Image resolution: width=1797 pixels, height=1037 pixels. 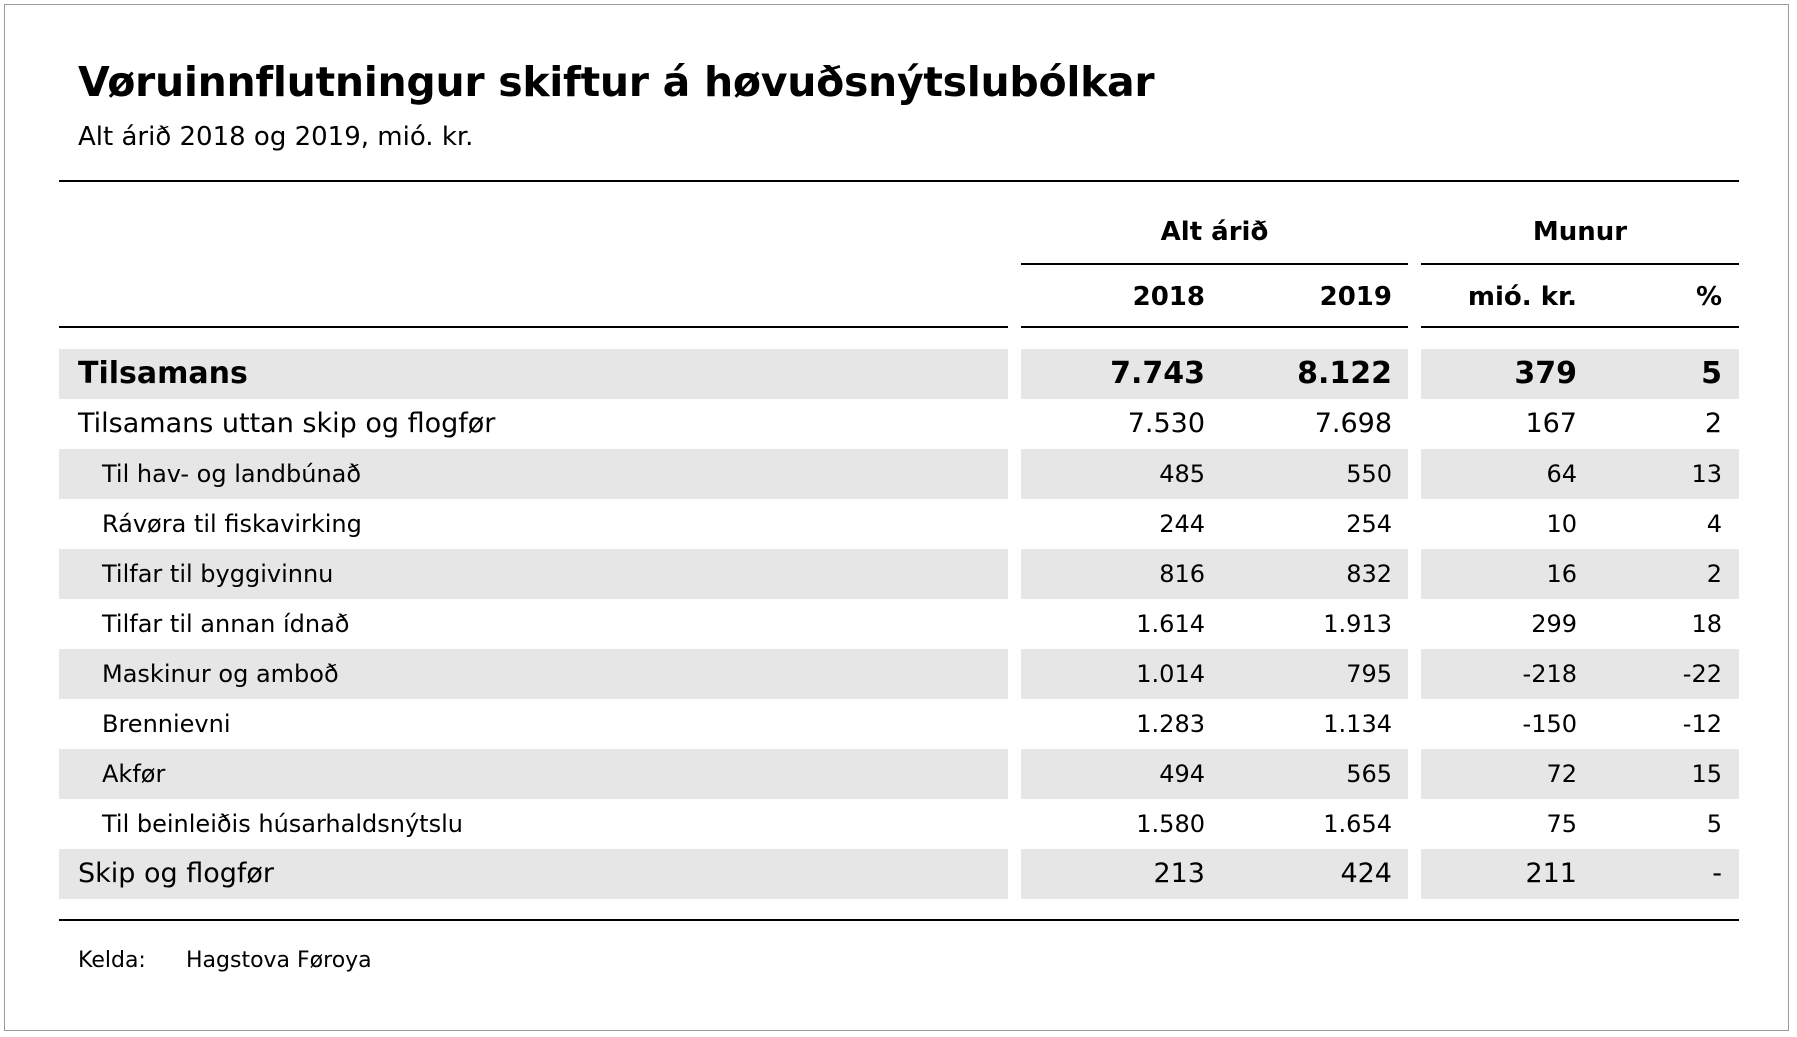 What do you see at coordinates (898, 624) in the screenshot?
I see `table-row: Tilfar til annan ídnað 1.614 1.913 299 18` at bounding box center [898, 624].